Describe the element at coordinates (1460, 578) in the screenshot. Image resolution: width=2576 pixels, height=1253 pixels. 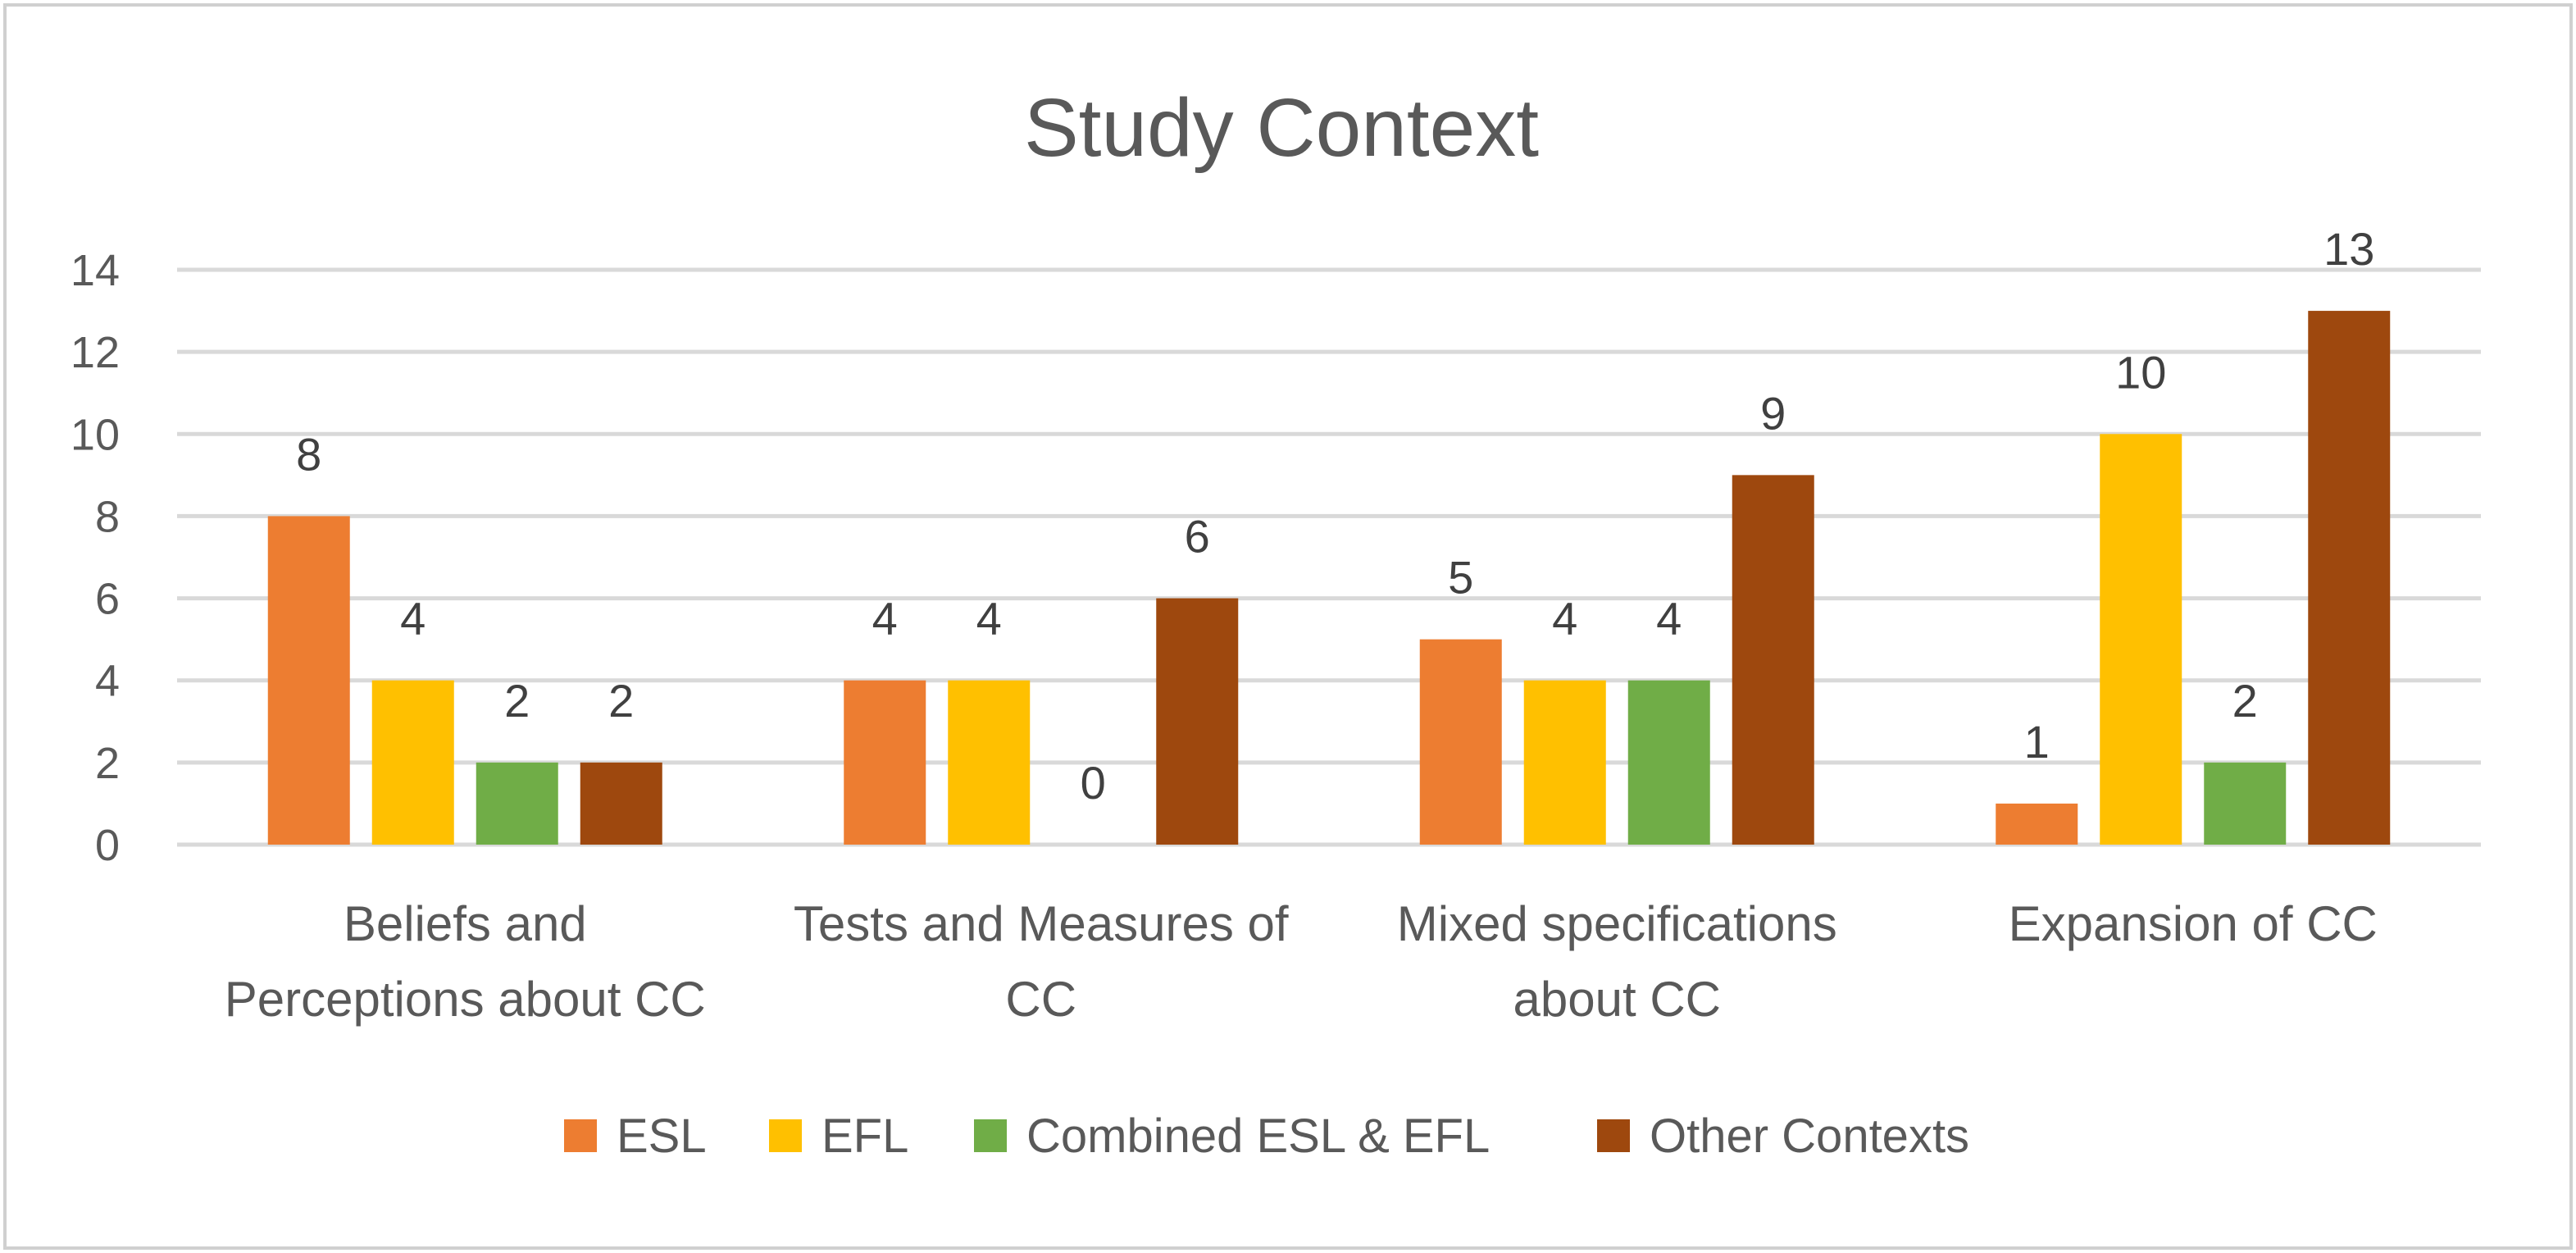
I see `data-label: 5` at that location.